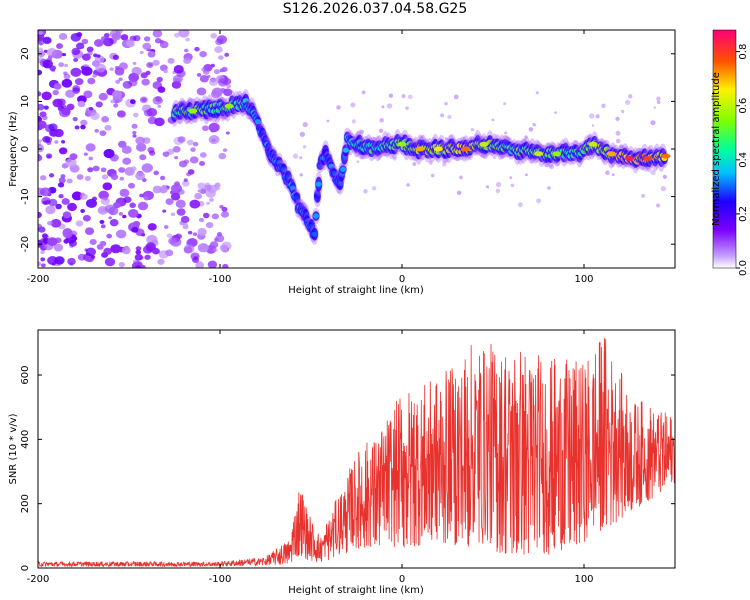 The width and height of the screenshot is (750, 600). Describe the element at coordinates (724, 149) in the screenshot. I see `colorbar` at that location.